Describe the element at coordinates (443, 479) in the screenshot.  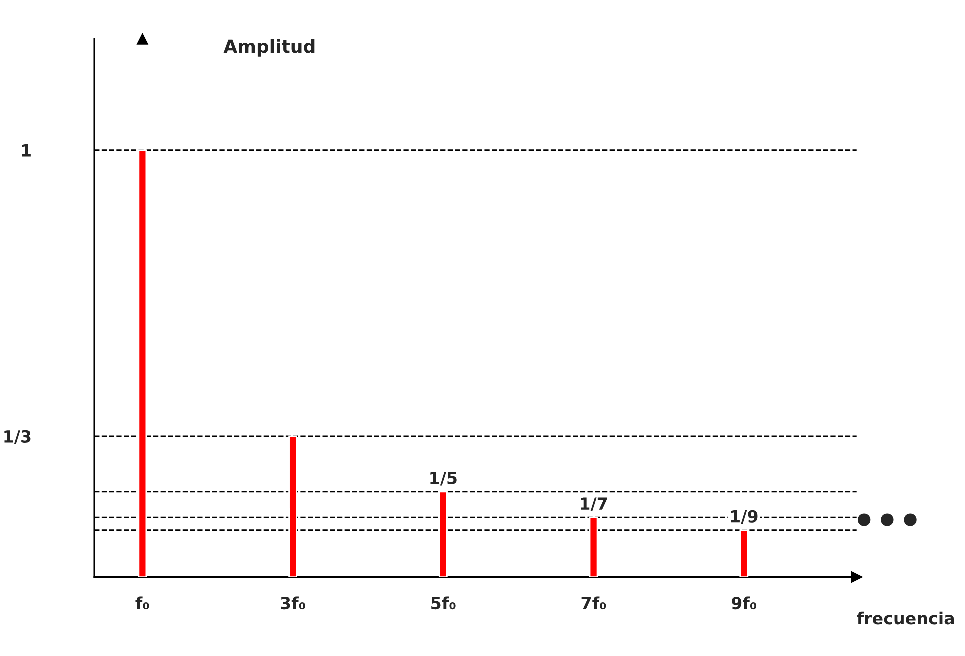
I see `data-label: 1/5` at that location.